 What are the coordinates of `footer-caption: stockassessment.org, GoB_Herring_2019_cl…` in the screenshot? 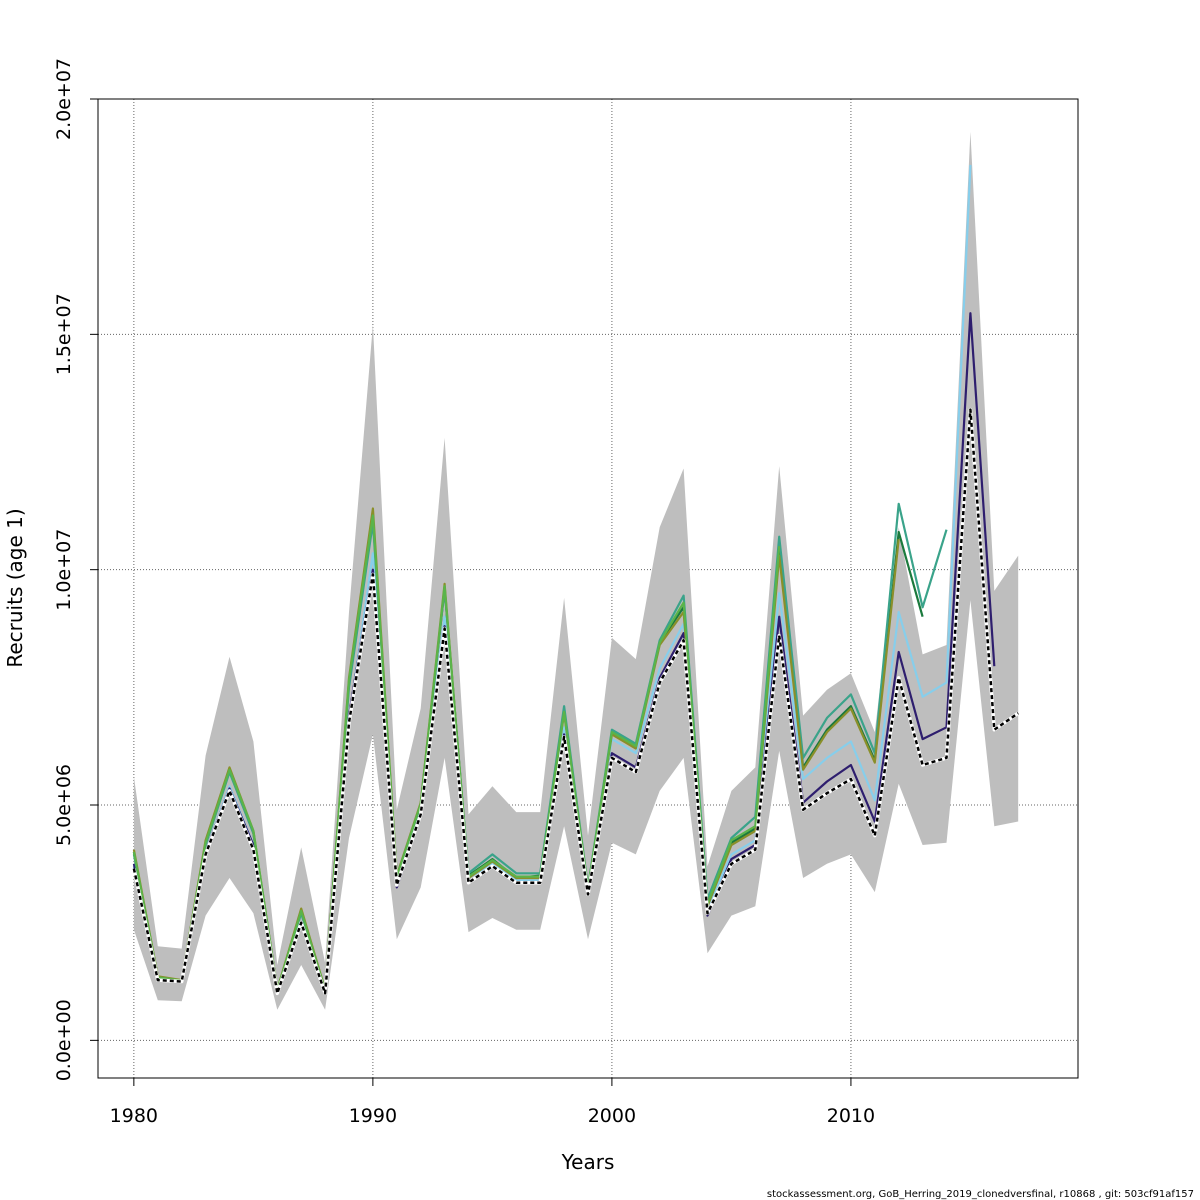 It's located at (980, 1194).